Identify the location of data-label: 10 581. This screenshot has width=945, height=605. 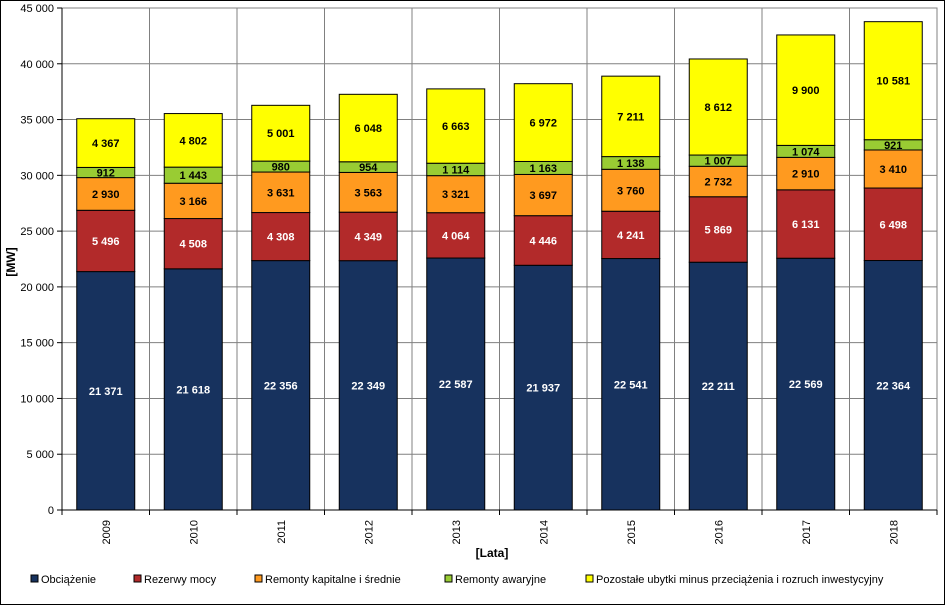
(893, 82).